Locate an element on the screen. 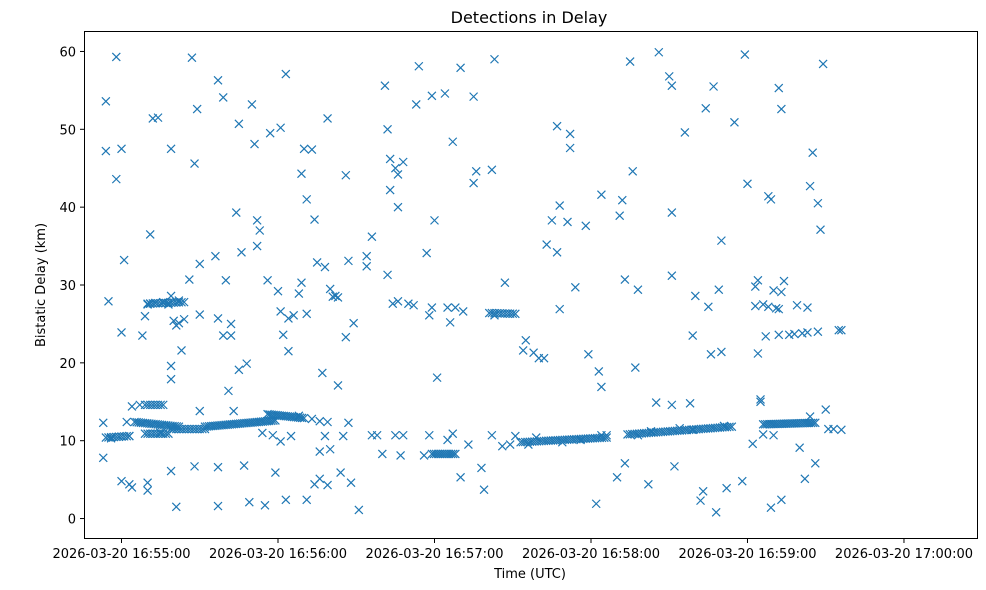  x-tick-label: 2026-03-20 16:59:00 is located at coordinates (747, 554).